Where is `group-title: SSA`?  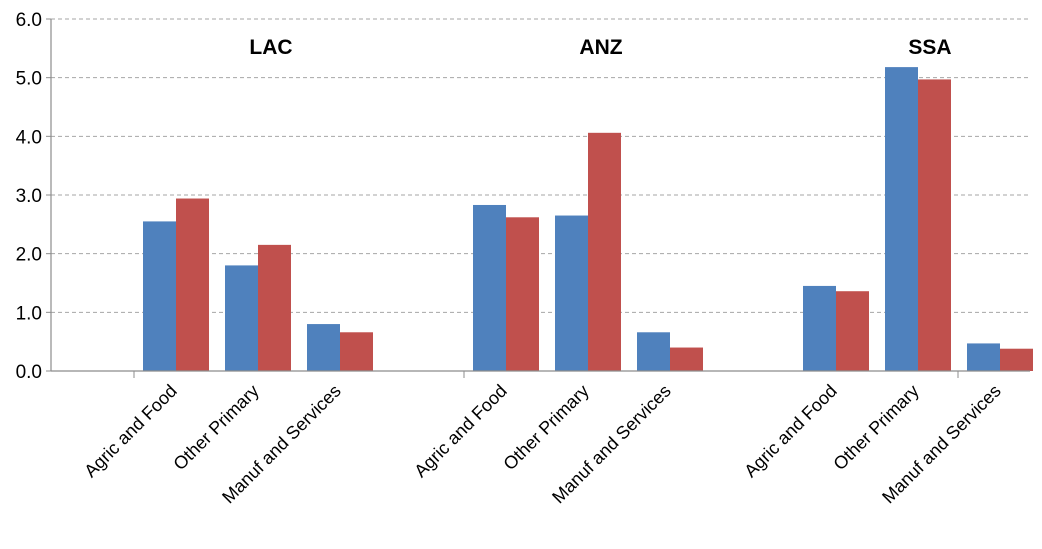 group-title: SSA is located at coordinates (929, 47).